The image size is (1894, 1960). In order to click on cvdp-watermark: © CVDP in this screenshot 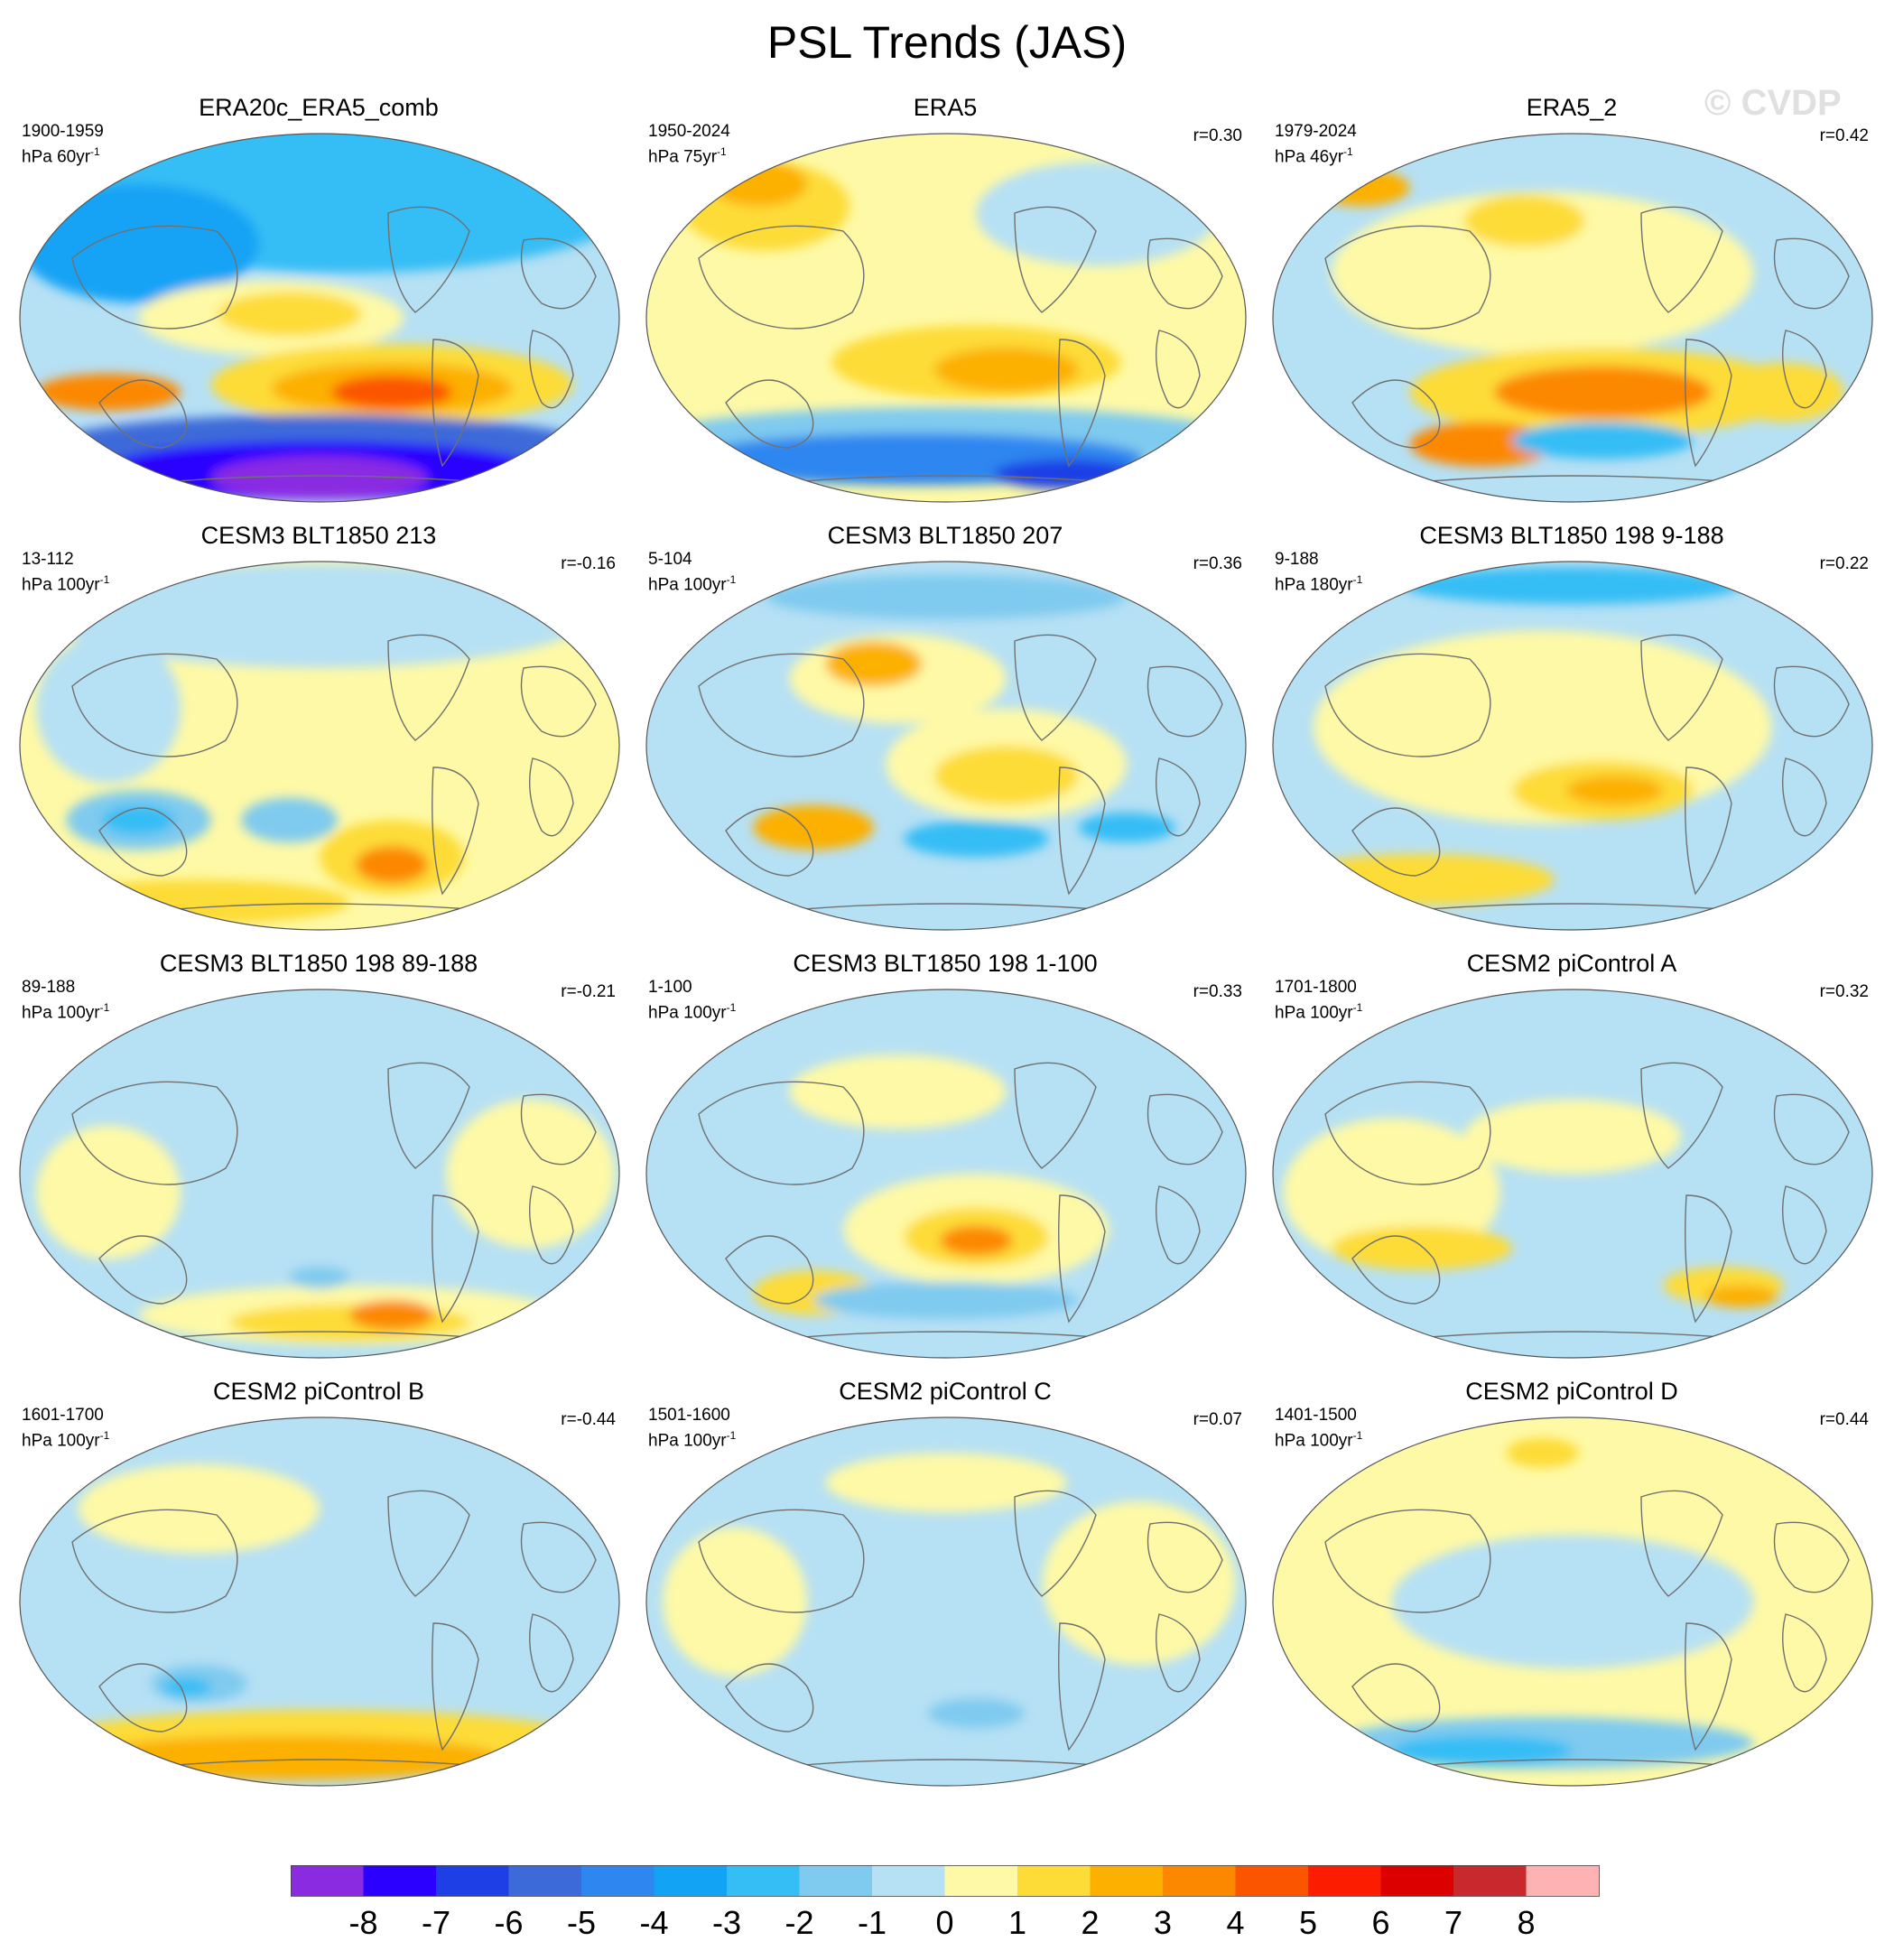, I will do `click(1773, 103)`.